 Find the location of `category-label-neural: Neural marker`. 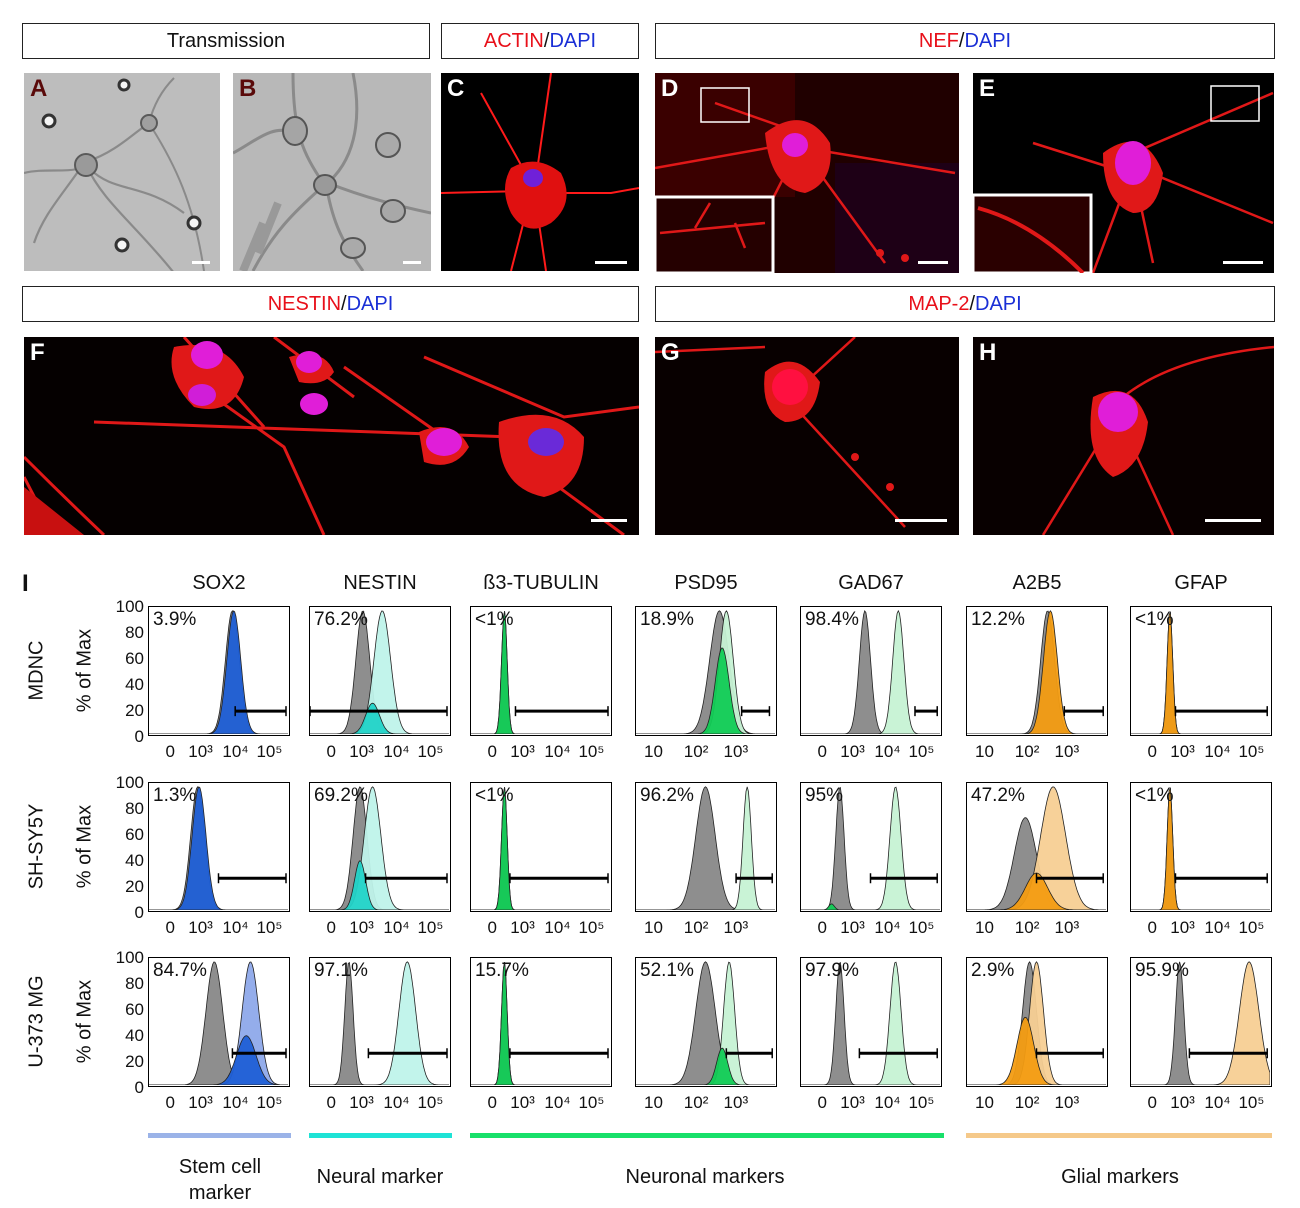

category-label-neural: Neural marker is located at coordinates (380, 1177).